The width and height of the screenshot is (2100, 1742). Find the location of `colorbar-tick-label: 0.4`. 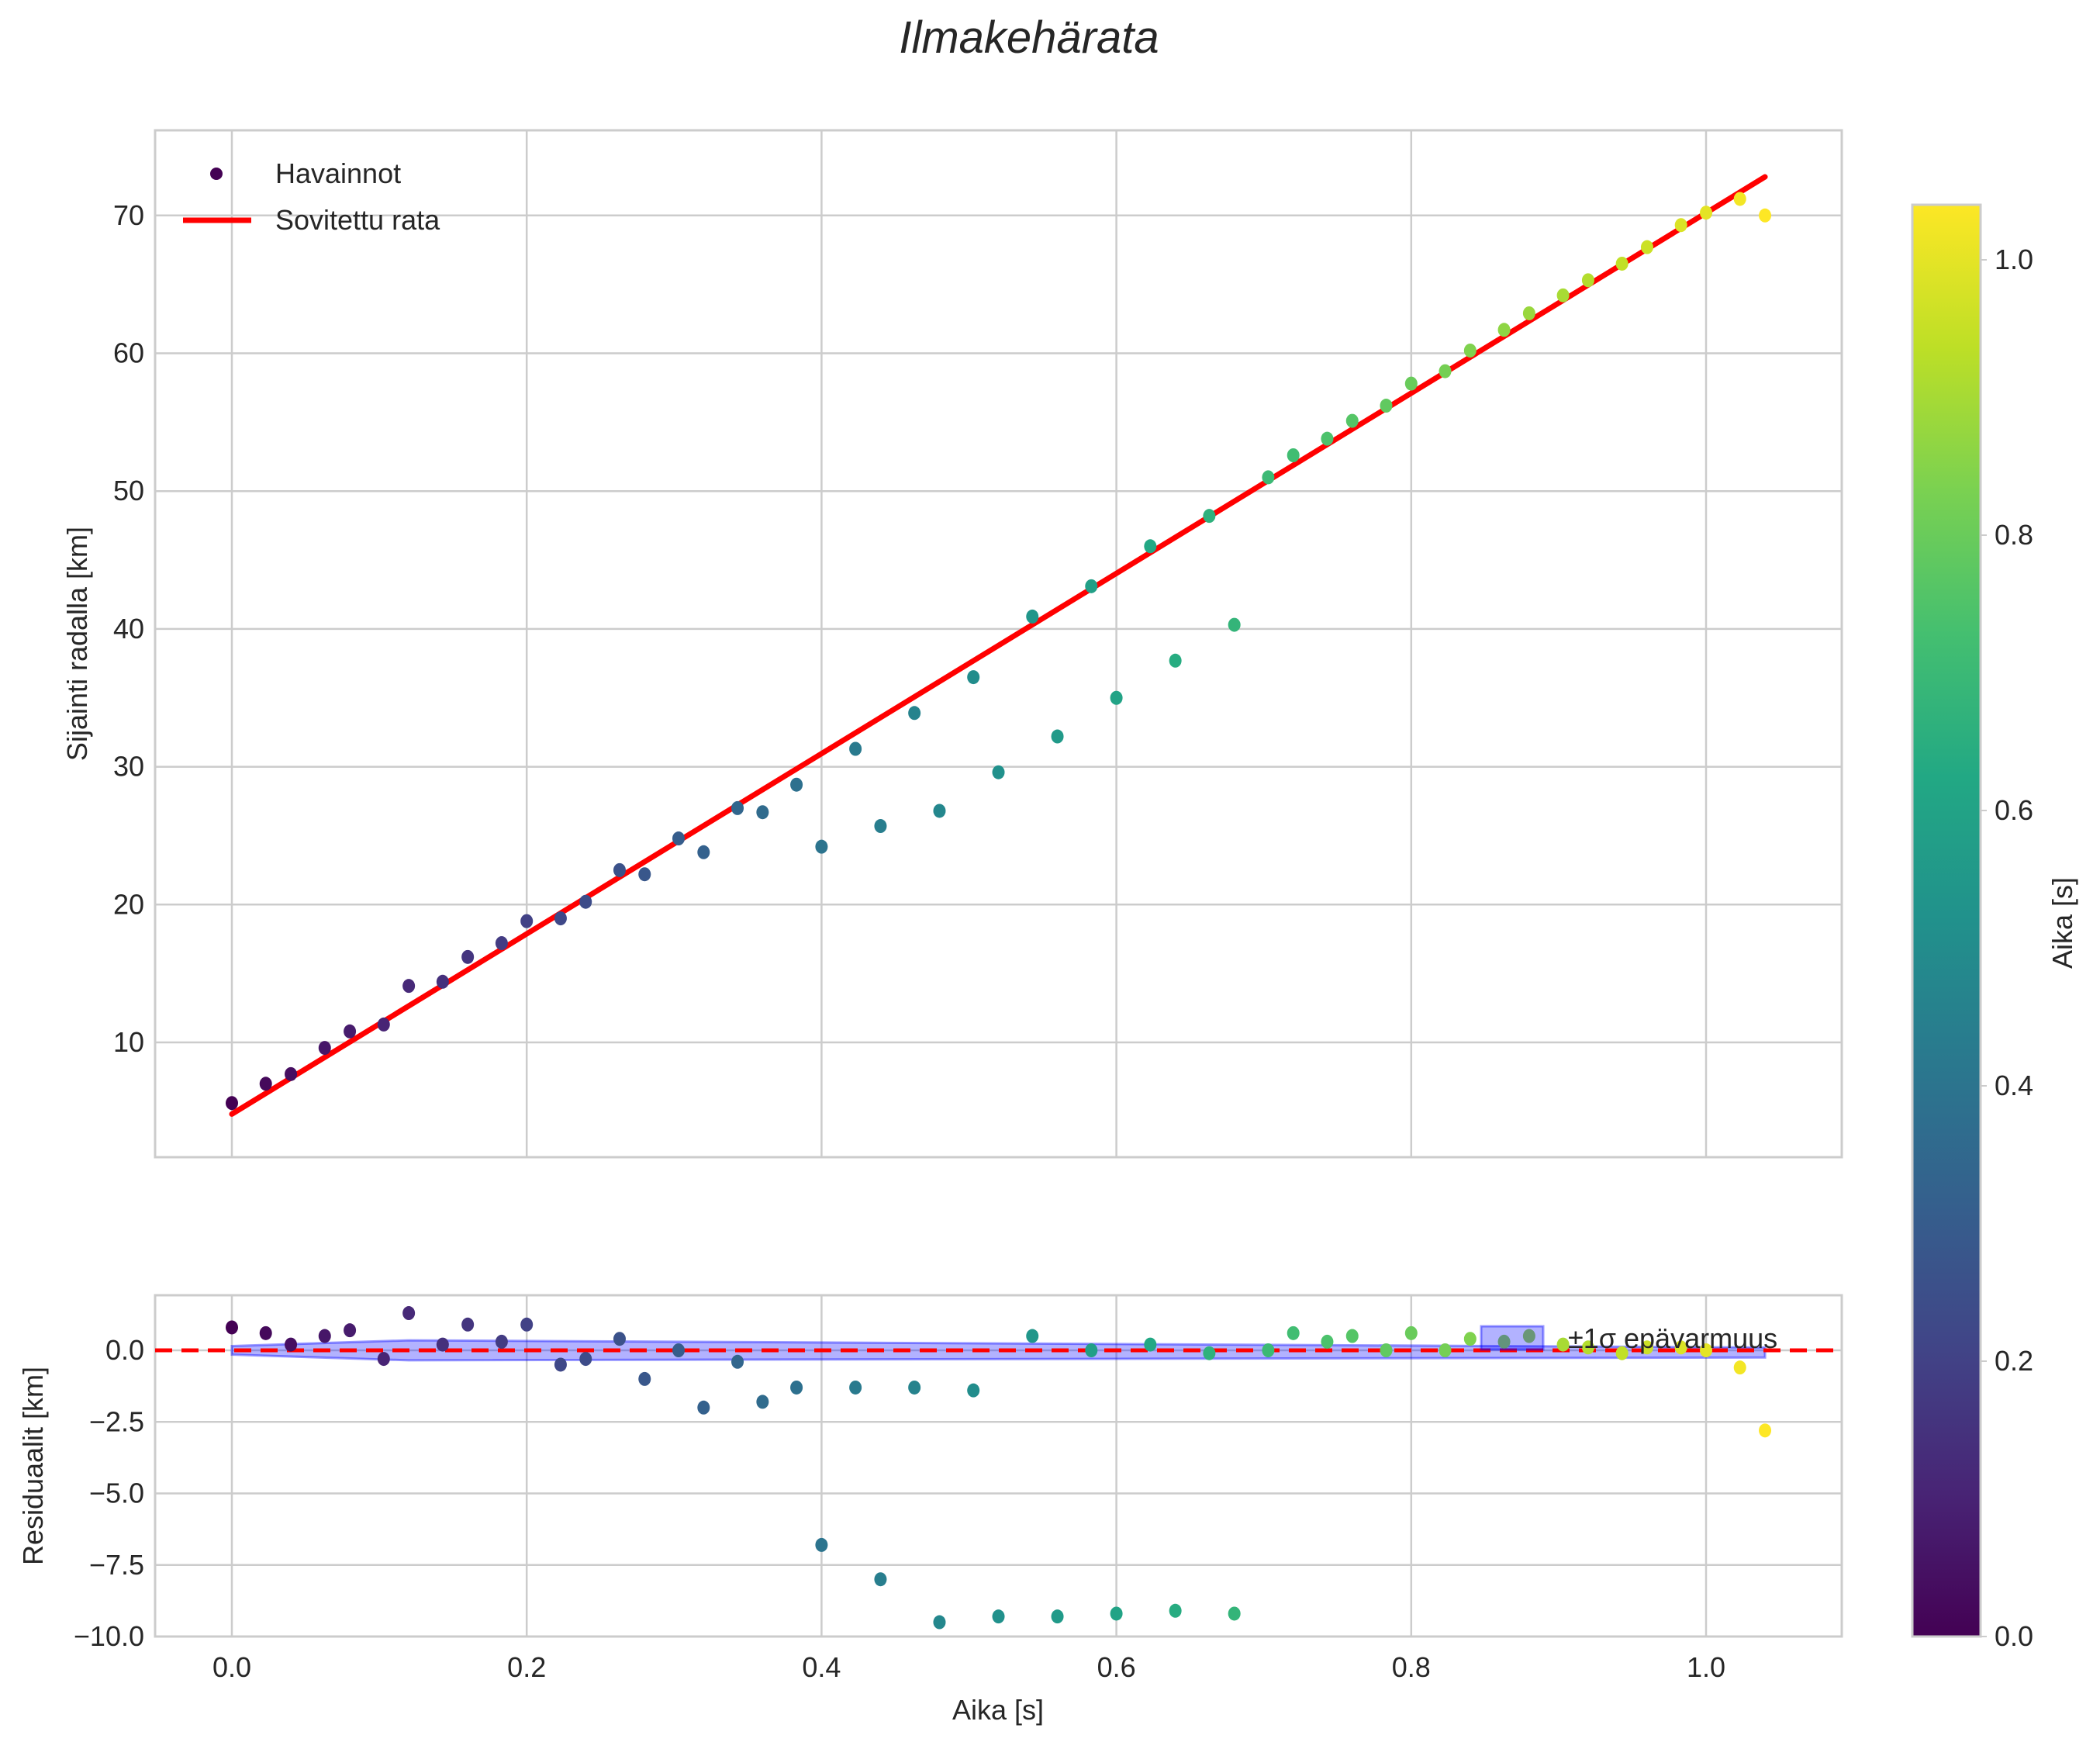

colorbar-tick-label: 0.4 is located at coordinates (2014, 1085).